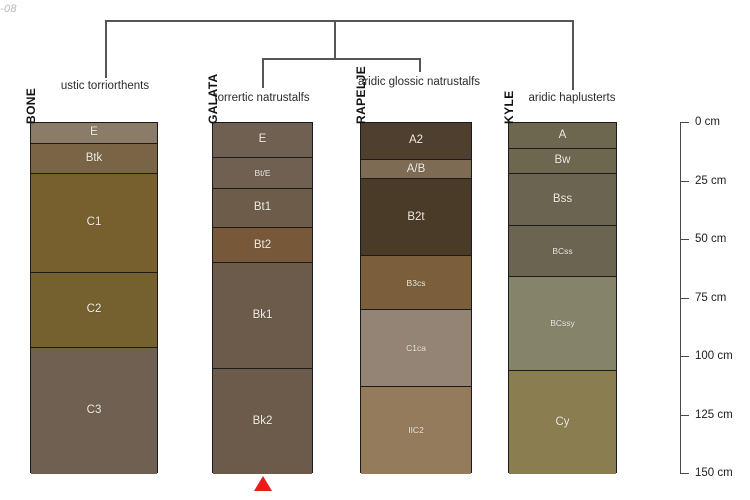  I want to click on horizon-label: Bt2, so click(262, 244).